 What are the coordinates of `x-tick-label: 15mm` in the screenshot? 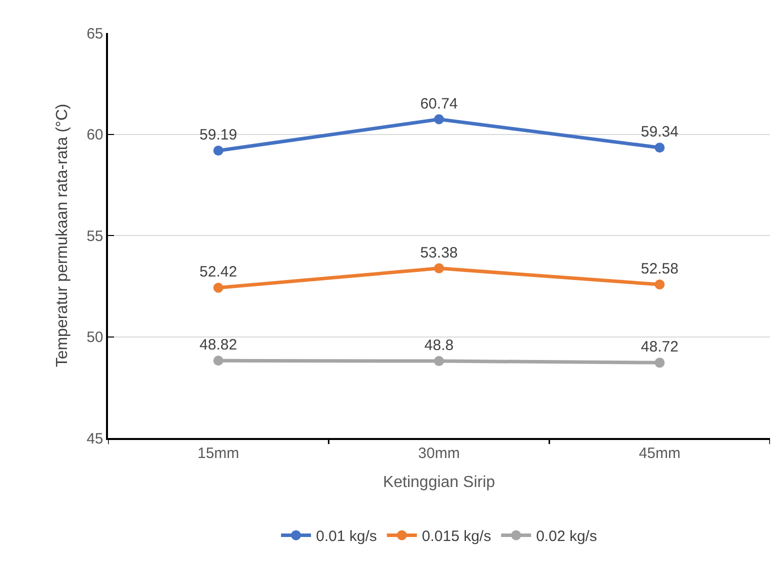 It's located at (218, 453).